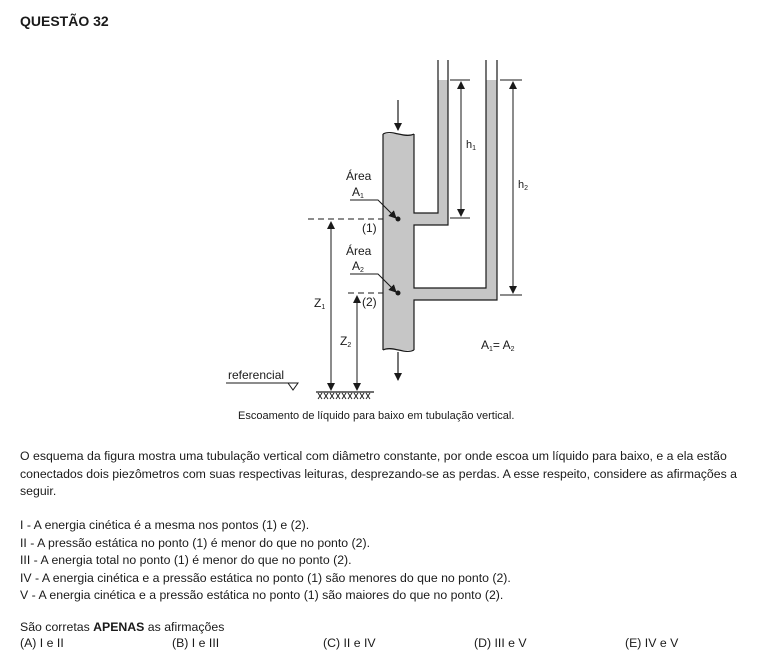  Describe the element at coordinates (256, 375) in the screenshot. I see `label-referencial: referencial` at that location.